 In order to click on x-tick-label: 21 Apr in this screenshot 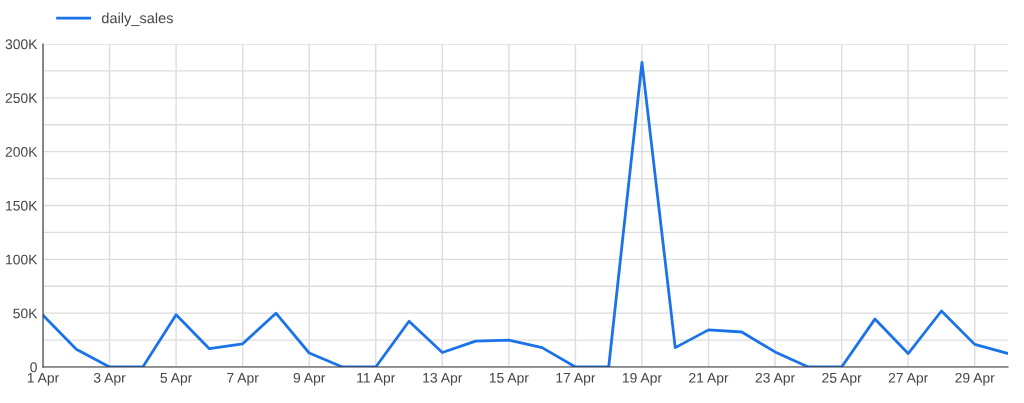, I will do `click(709, 379)`.